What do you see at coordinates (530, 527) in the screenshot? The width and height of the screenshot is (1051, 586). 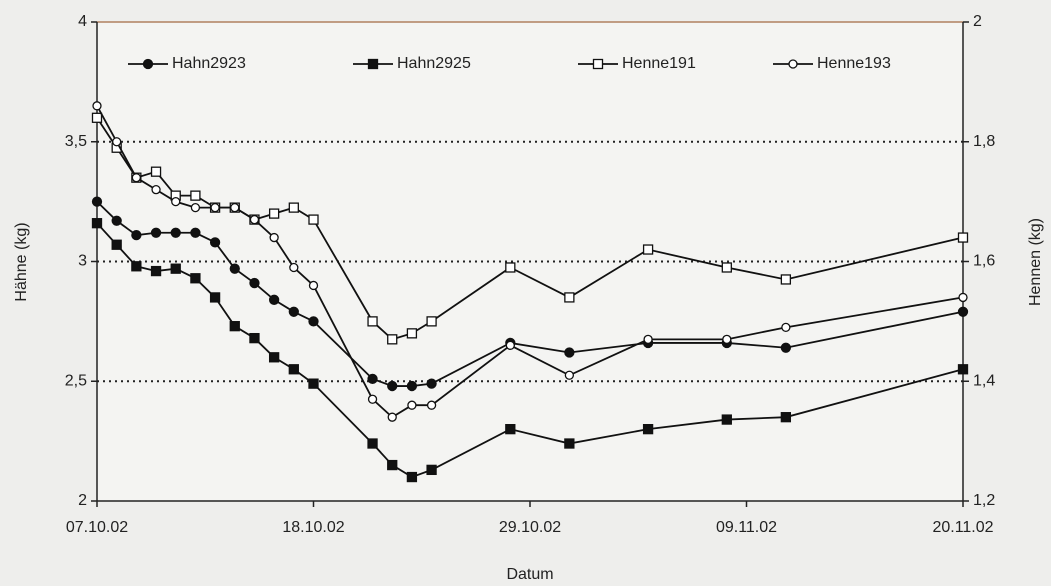 I see `x-tick-label: 29.10.02` at bounding box center [530, 527].